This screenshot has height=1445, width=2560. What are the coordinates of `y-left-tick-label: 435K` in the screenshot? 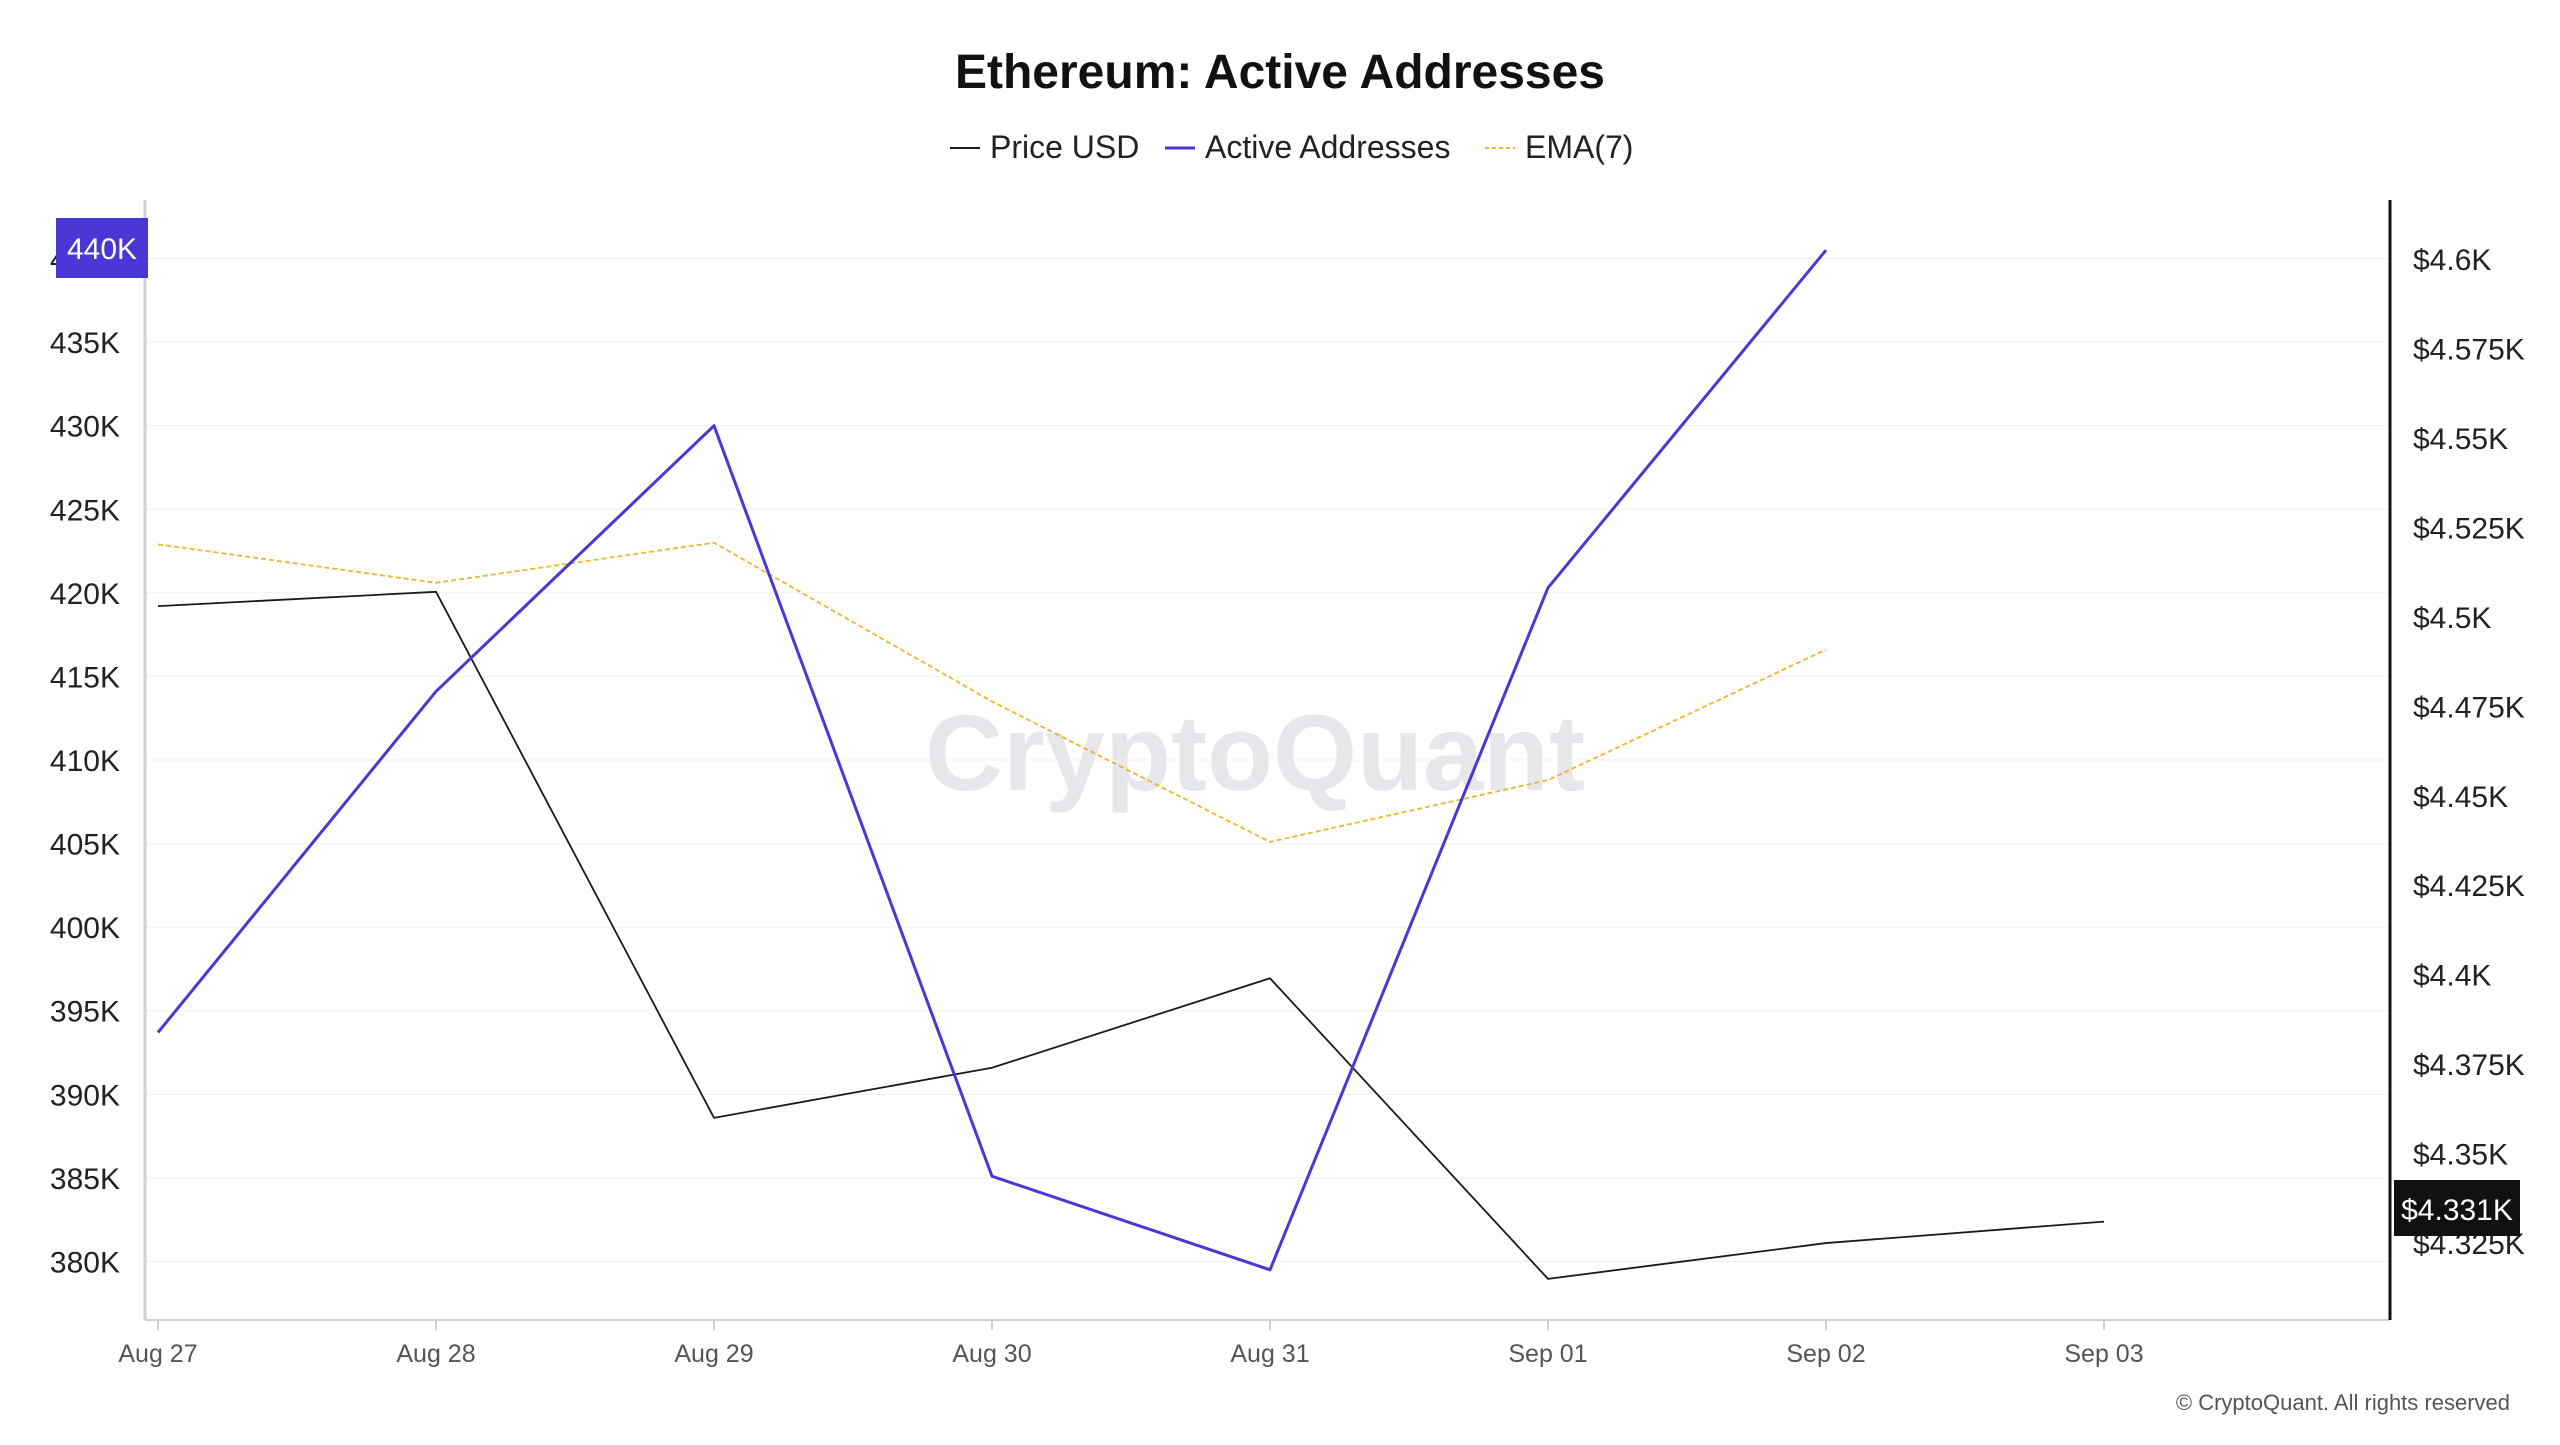 It's located at (85, 343).